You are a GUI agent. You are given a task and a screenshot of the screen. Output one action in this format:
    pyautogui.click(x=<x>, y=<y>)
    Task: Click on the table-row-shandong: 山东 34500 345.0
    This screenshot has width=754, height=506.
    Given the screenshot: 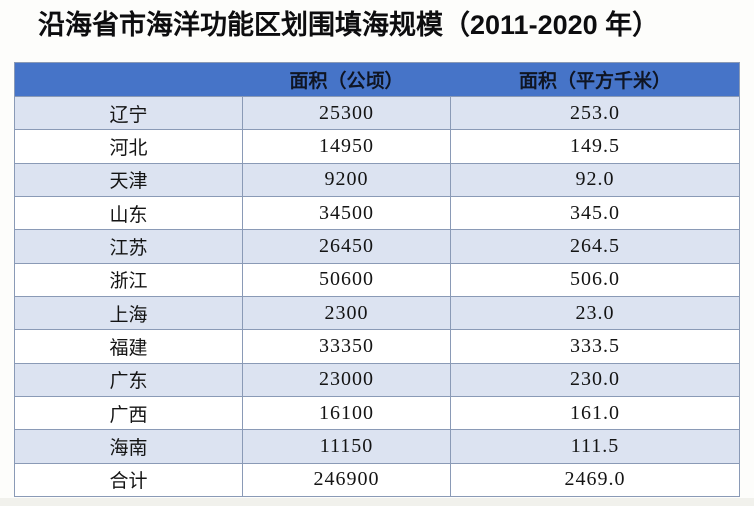 What is the action you would take?
    pyautogui.click(x=377, y=212)
    